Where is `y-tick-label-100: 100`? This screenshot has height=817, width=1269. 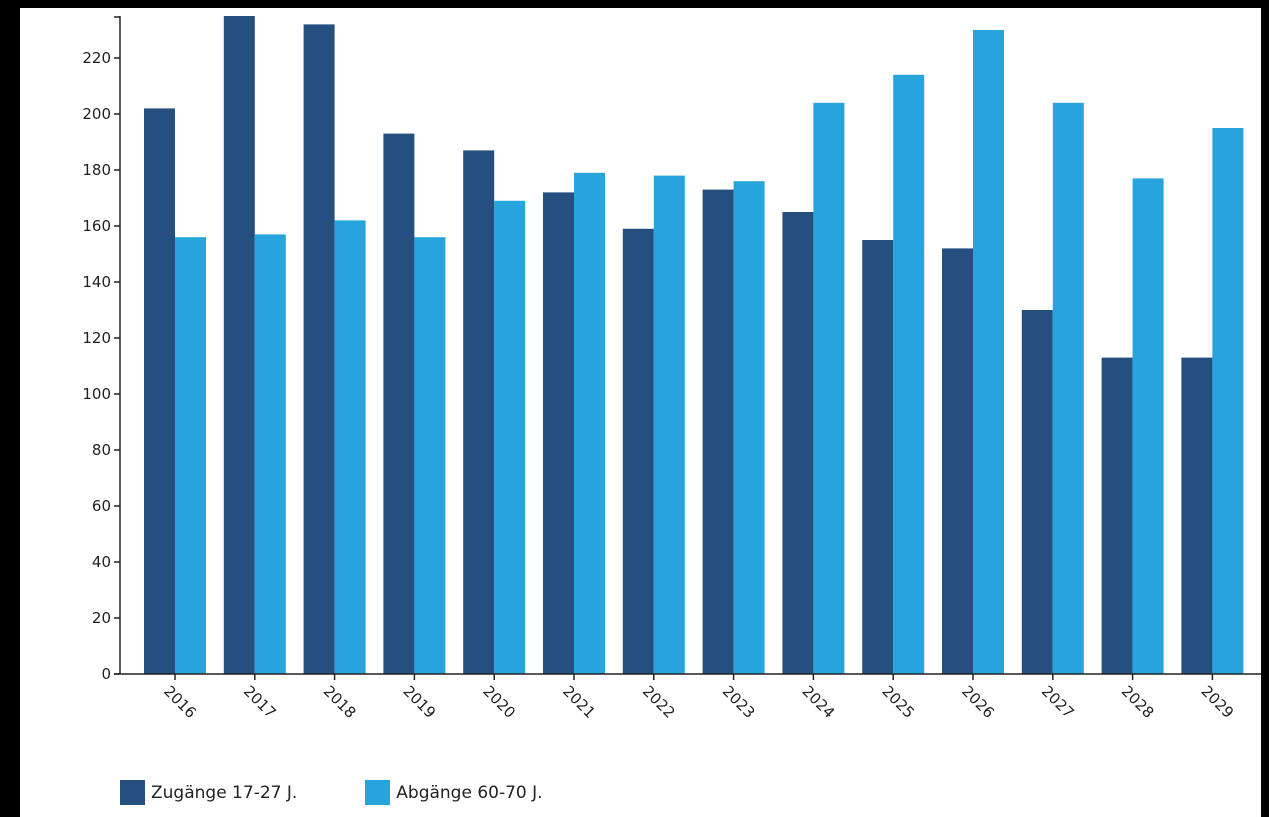 y-tick-label-100: 100 is located at coordinates (96, 394).